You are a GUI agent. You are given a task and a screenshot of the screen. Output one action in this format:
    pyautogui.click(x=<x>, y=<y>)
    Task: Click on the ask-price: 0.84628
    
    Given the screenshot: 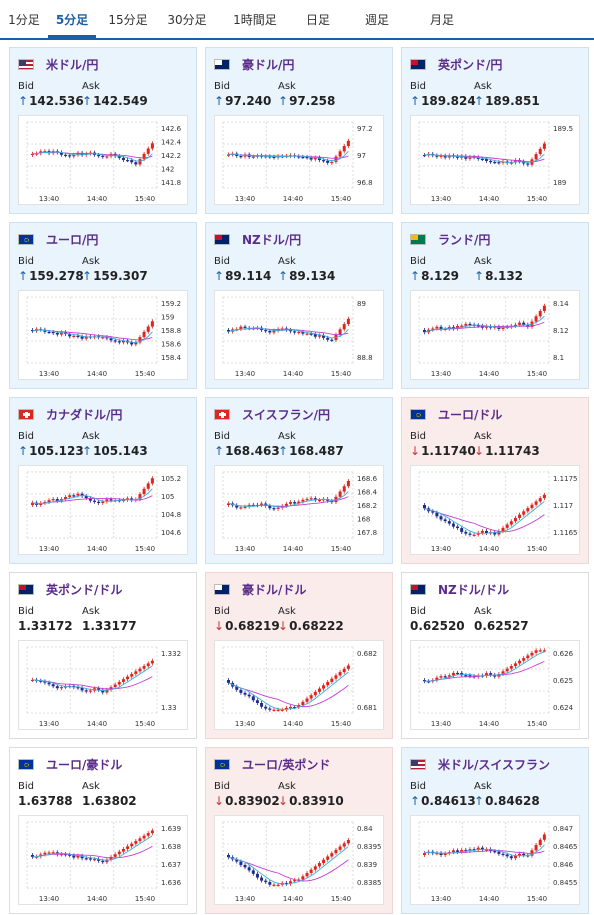 What is the action you would take?
    pyautogui.click(x=512, y=801)
    